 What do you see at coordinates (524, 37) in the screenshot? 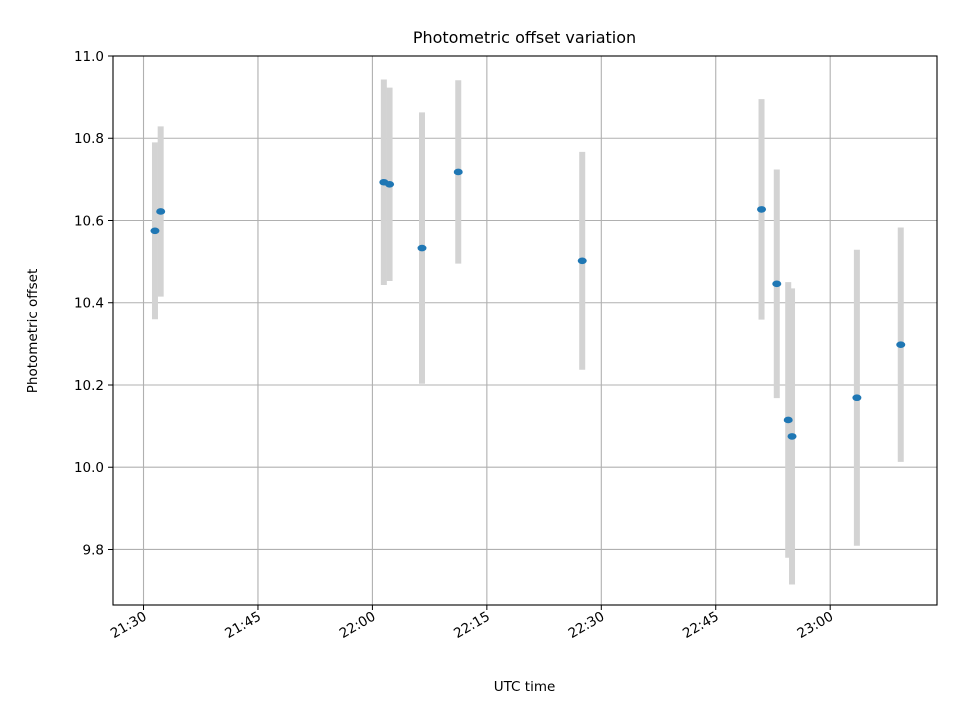
I see `chart-title: Photometric offset variation` at bounding box center [524, 37].